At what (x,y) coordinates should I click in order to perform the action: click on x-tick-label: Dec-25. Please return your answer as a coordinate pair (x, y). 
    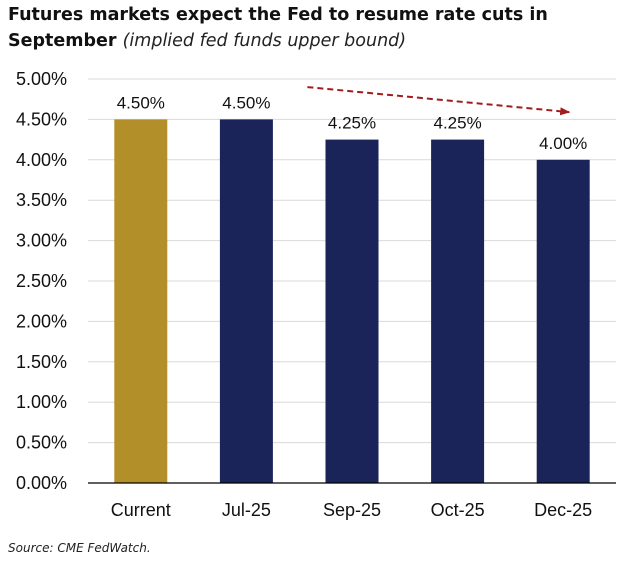
    Looking at the image, I should click on (563, 510).